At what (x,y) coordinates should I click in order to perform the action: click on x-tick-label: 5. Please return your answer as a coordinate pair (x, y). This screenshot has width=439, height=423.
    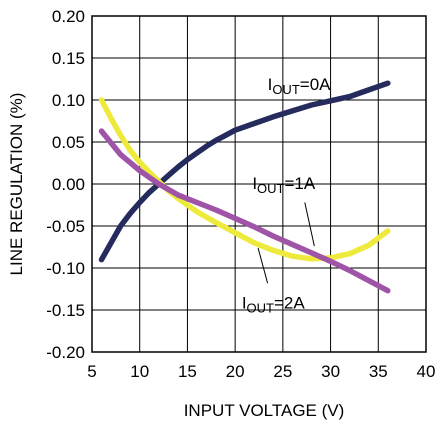
    Looking at the image, I should click on (91, 371).